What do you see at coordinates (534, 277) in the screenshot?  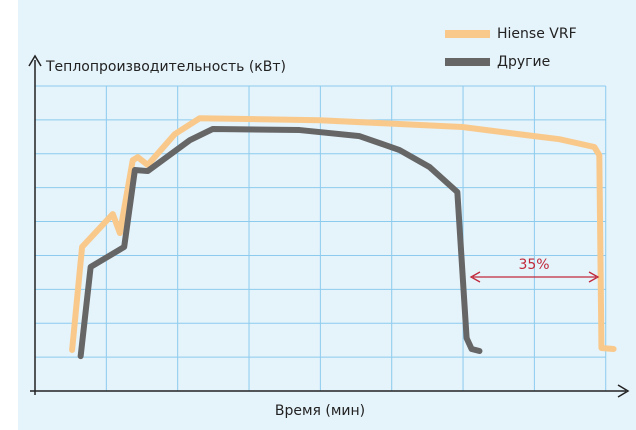 I see `annotation-arrowheads` at bounding box center [534, 277].